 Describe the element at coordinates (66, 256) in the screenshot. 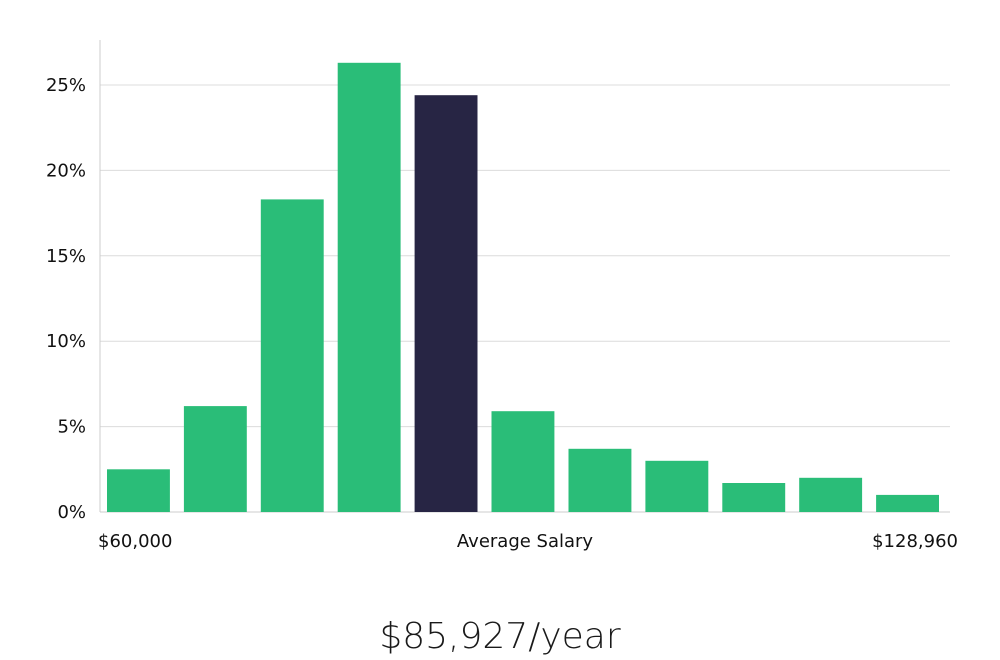

I see `y-tick-label: 15%` at that location.